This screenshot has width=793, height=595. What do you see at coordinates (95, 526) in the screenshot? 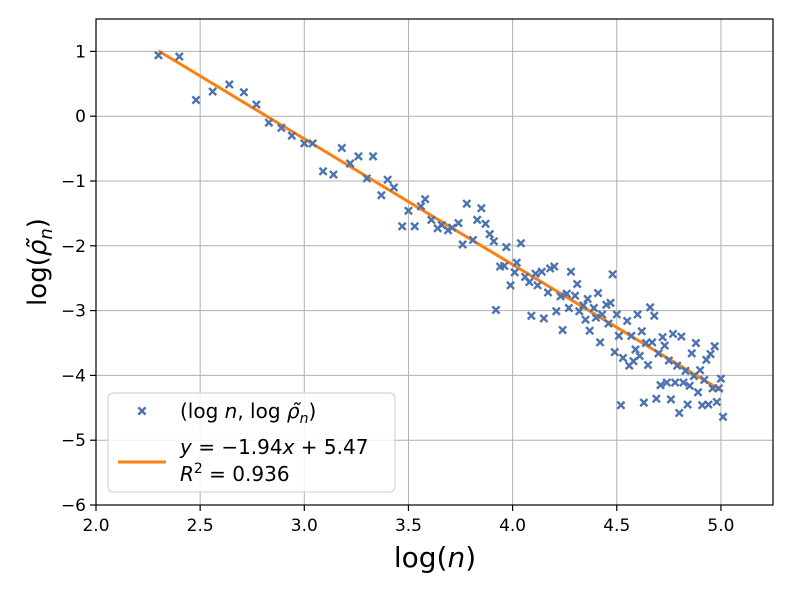
I see `x-tick-label: 2.0` at bounding box center [95, 526].